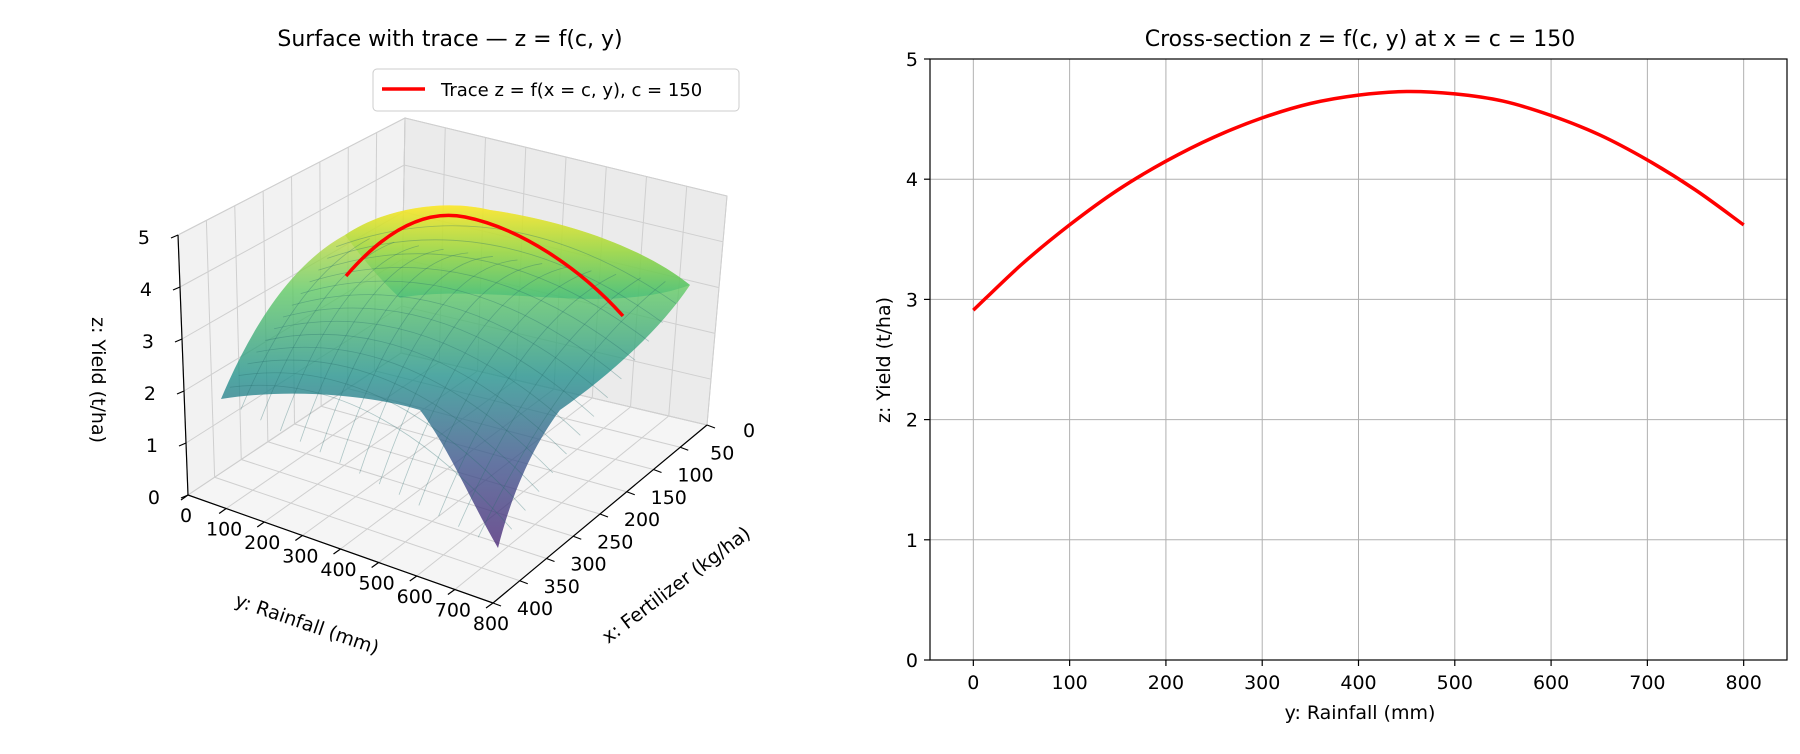 The image size is (1800, 754). What do you see at coordinates (262, 543) in the screenshot?
I see `y-tick-label: 200` at bounding box center [262, 543].